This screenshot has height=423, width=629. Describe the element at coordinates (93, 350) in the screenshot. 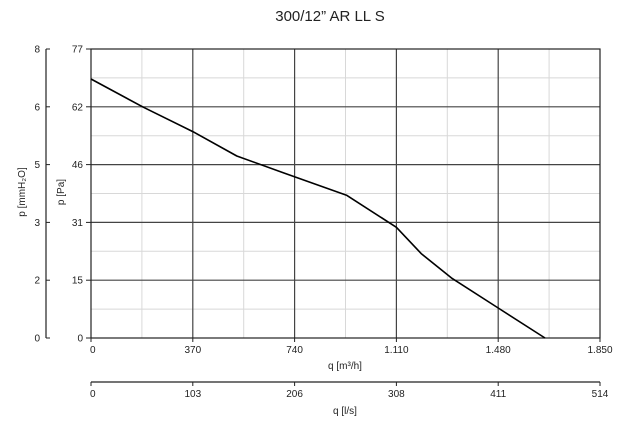

I see `x-tick-label: 0` at that location.